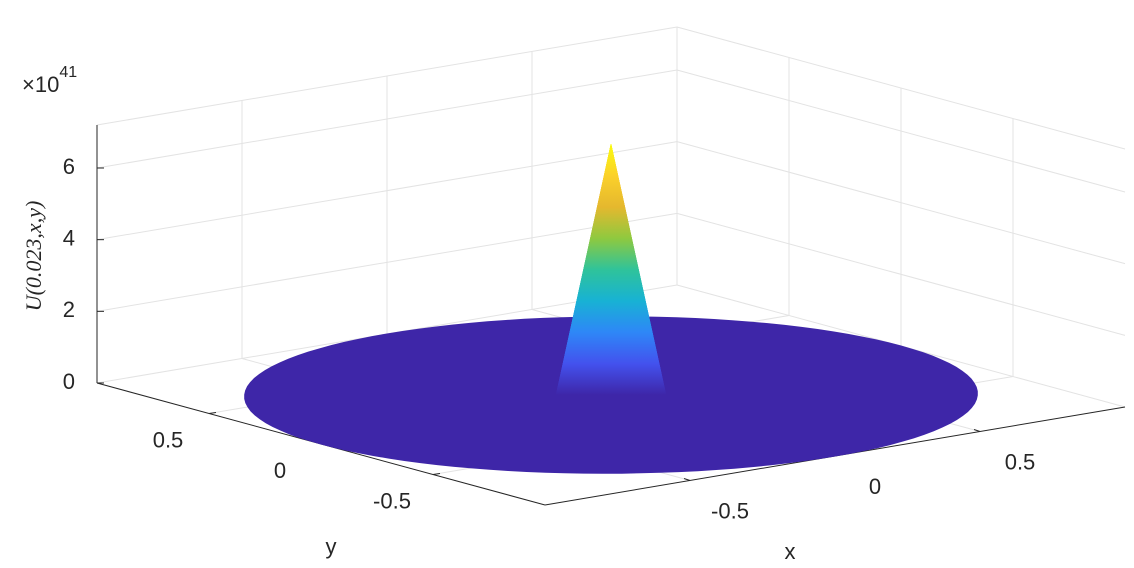 The height and width of the screenshot is (568, 1134). I want to click on surface-facet, so click(634, 267).